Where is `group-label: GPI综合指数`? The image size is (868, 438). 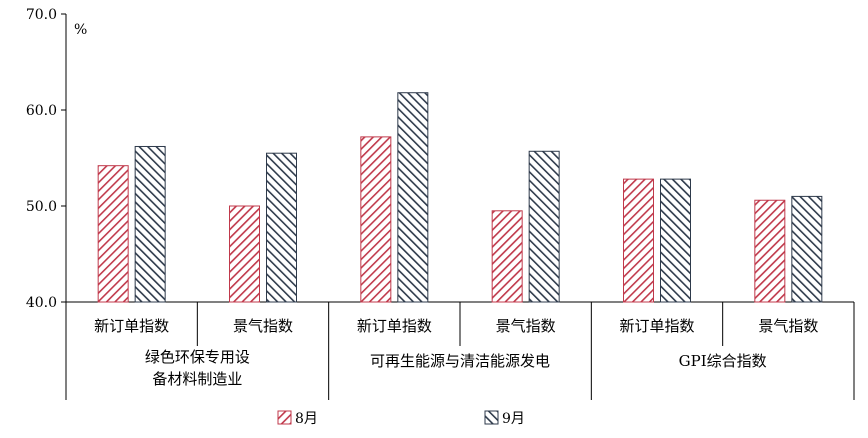 group-label: GPI综合指数 is located at coordinates (723, 361).